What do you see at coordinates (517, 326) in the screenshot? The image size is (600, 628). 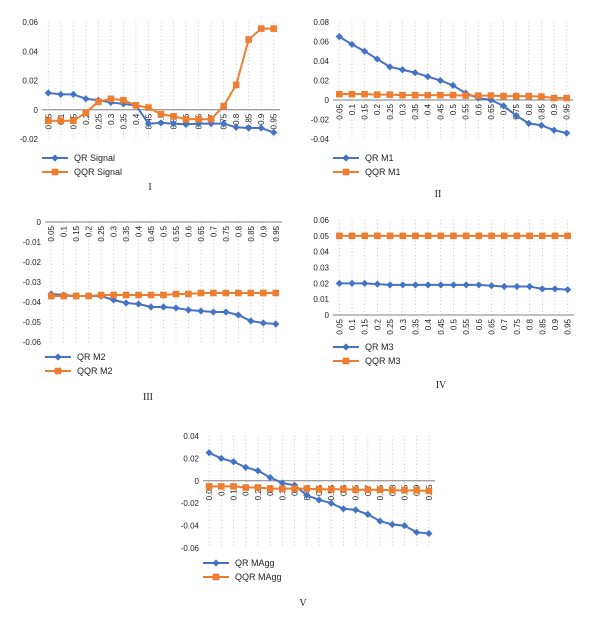 I see `x-tick-label: 0.75` at bounding box center [517, 326].